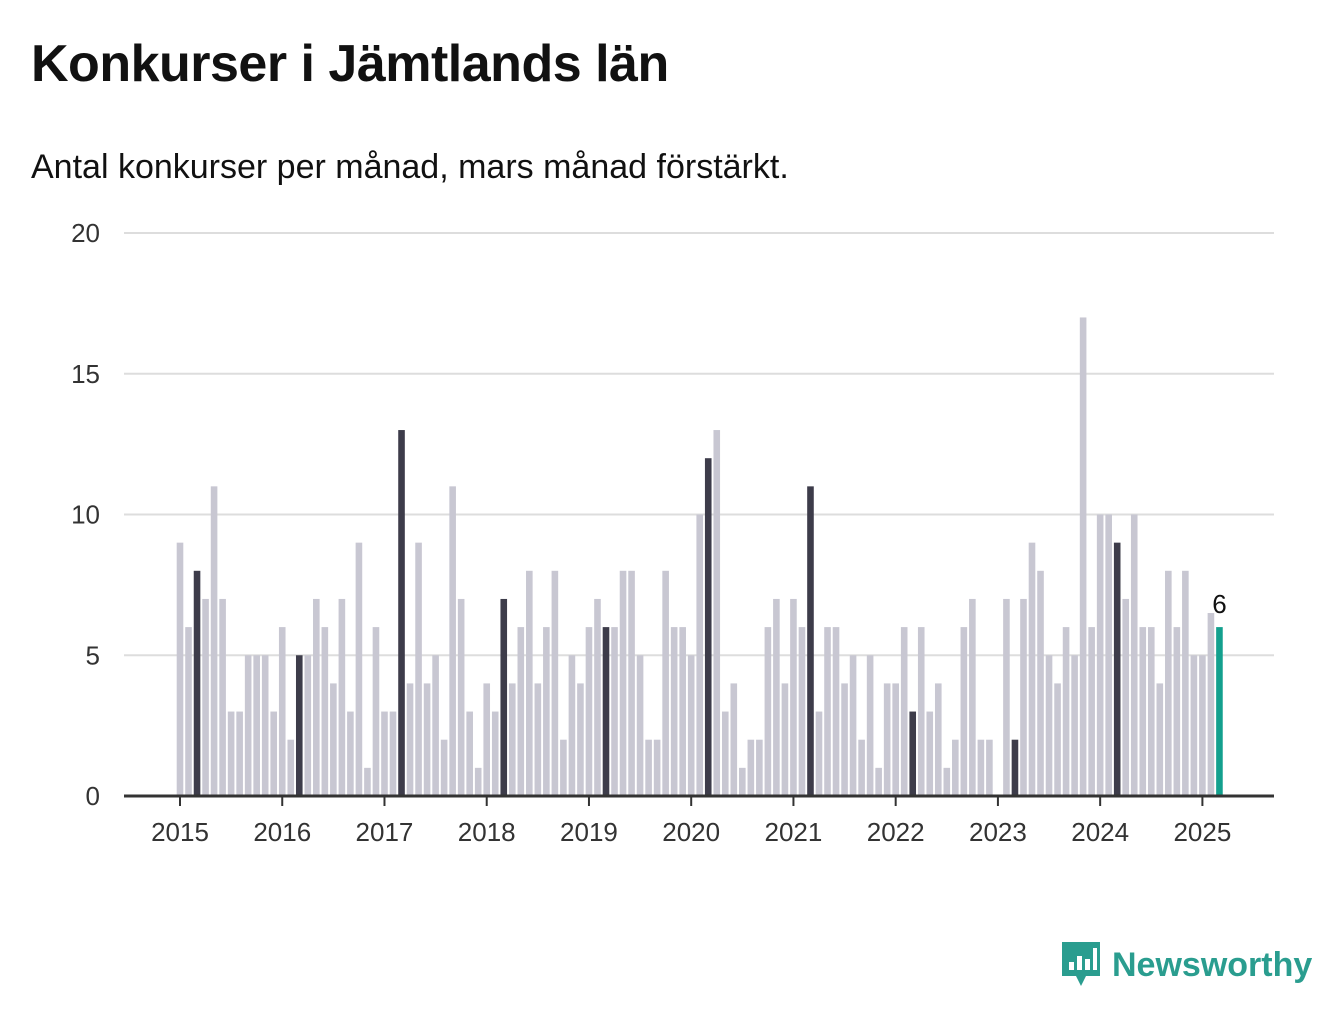 This screenshot has width=1340, height=1020. Describe the element at coordinates (1212, 964) in the screenshot. I see `brand-name: Newsworthy` at that location.